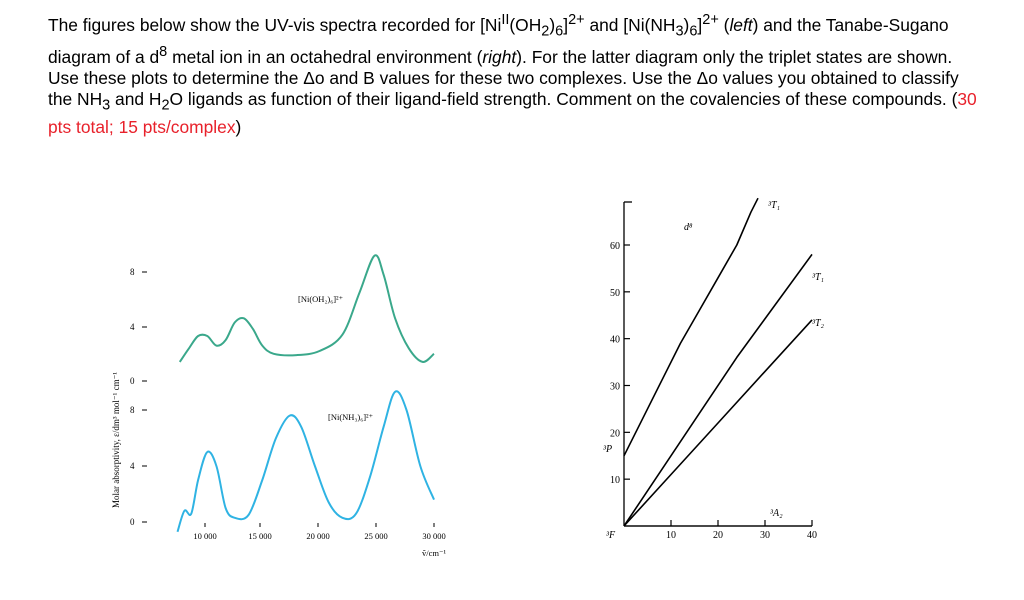 The image size is (1024, 600). I want to click on upper-spectrum-label: [Ni(OH₂)₆]²⁺, so click(321, 299).